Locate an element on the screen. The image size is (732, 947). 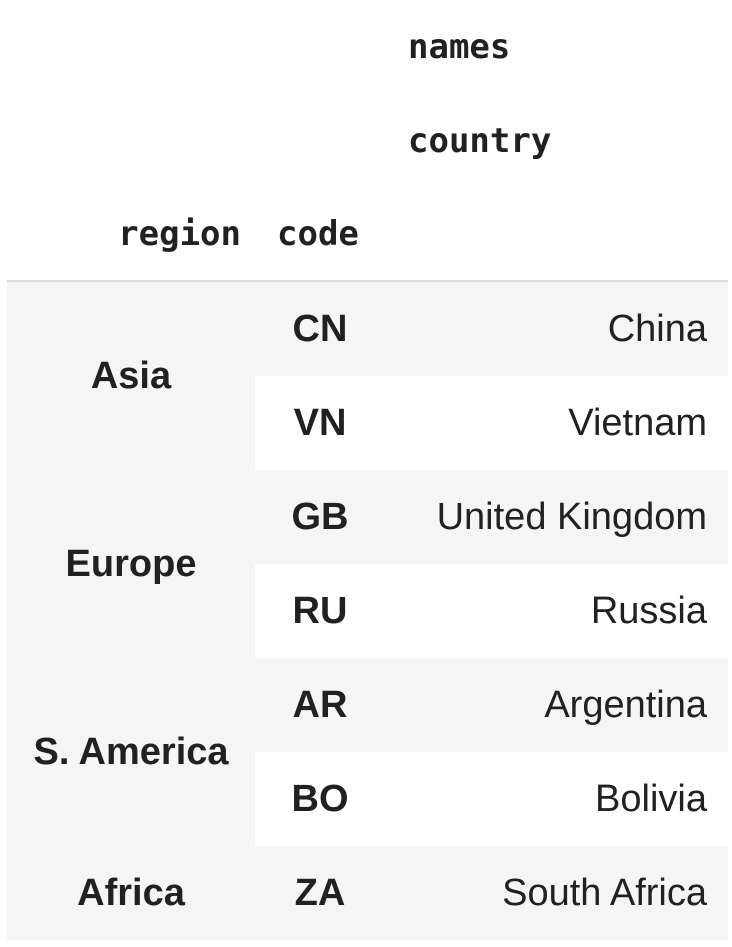
cell-country: Russia is located at coordinates (556, 611).